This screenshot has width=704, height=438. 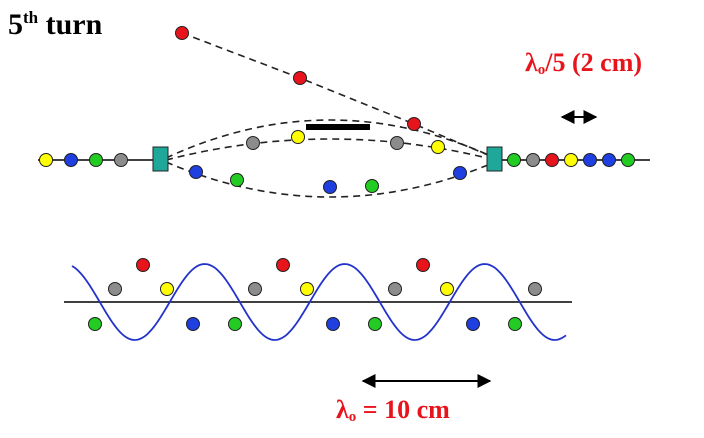 I want to click on wavelength-fifth-label: λo/5 (2 cm), so click(x=583, y=63).